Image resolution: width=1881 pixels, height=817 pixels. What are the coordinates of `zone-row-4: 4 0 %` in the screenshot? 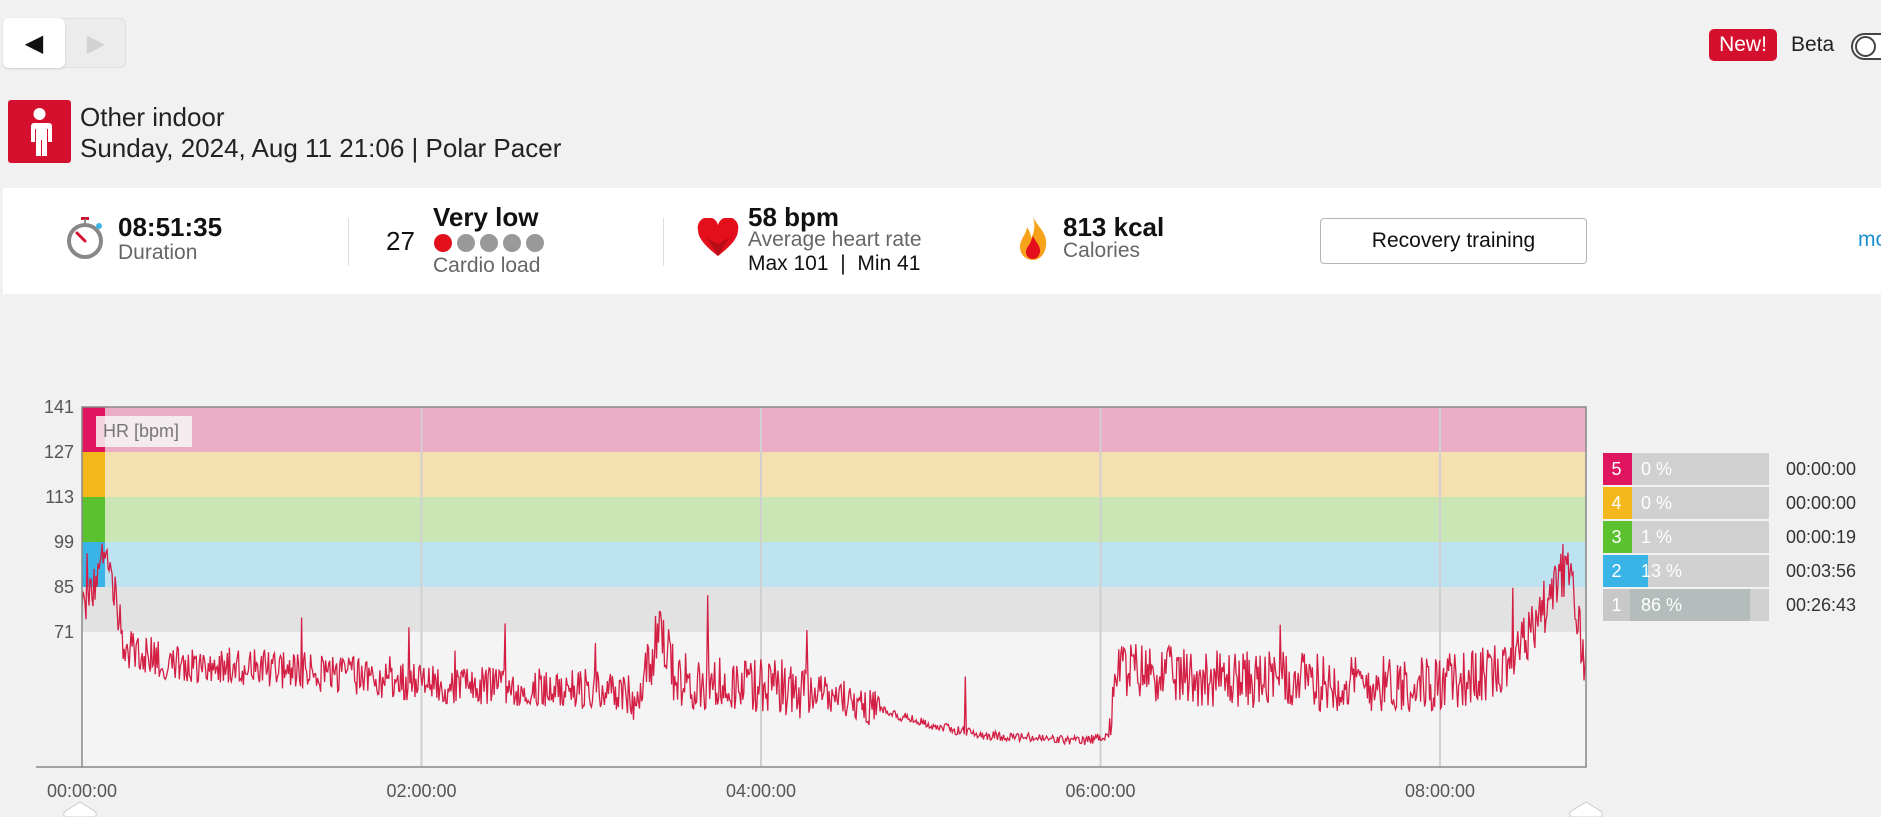 It's located at (1686, 503).